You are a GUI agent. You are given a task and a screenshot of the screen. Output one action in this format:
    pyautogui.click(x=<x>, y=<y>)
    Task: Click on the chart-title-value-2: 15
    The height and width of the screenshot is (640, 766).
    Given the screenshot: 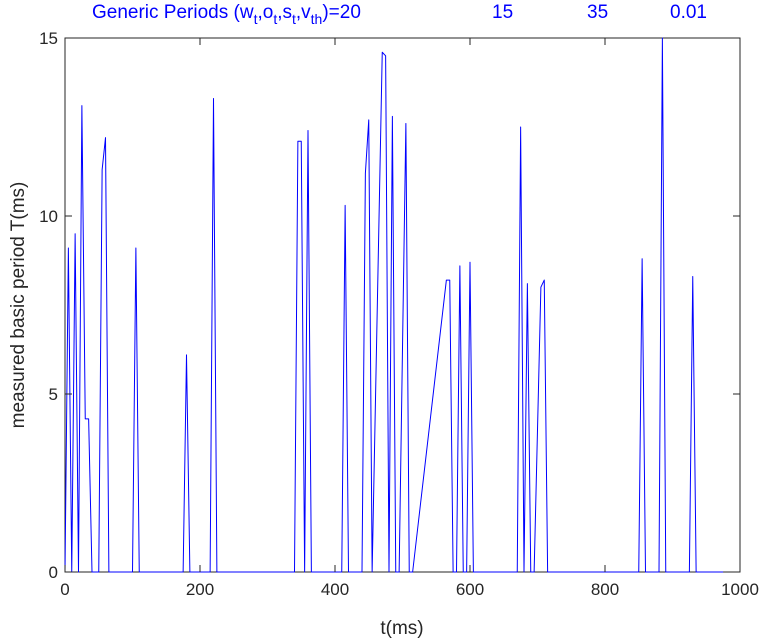 What is the action you would take?
    pyautogui.click(x=502, y=12)
    